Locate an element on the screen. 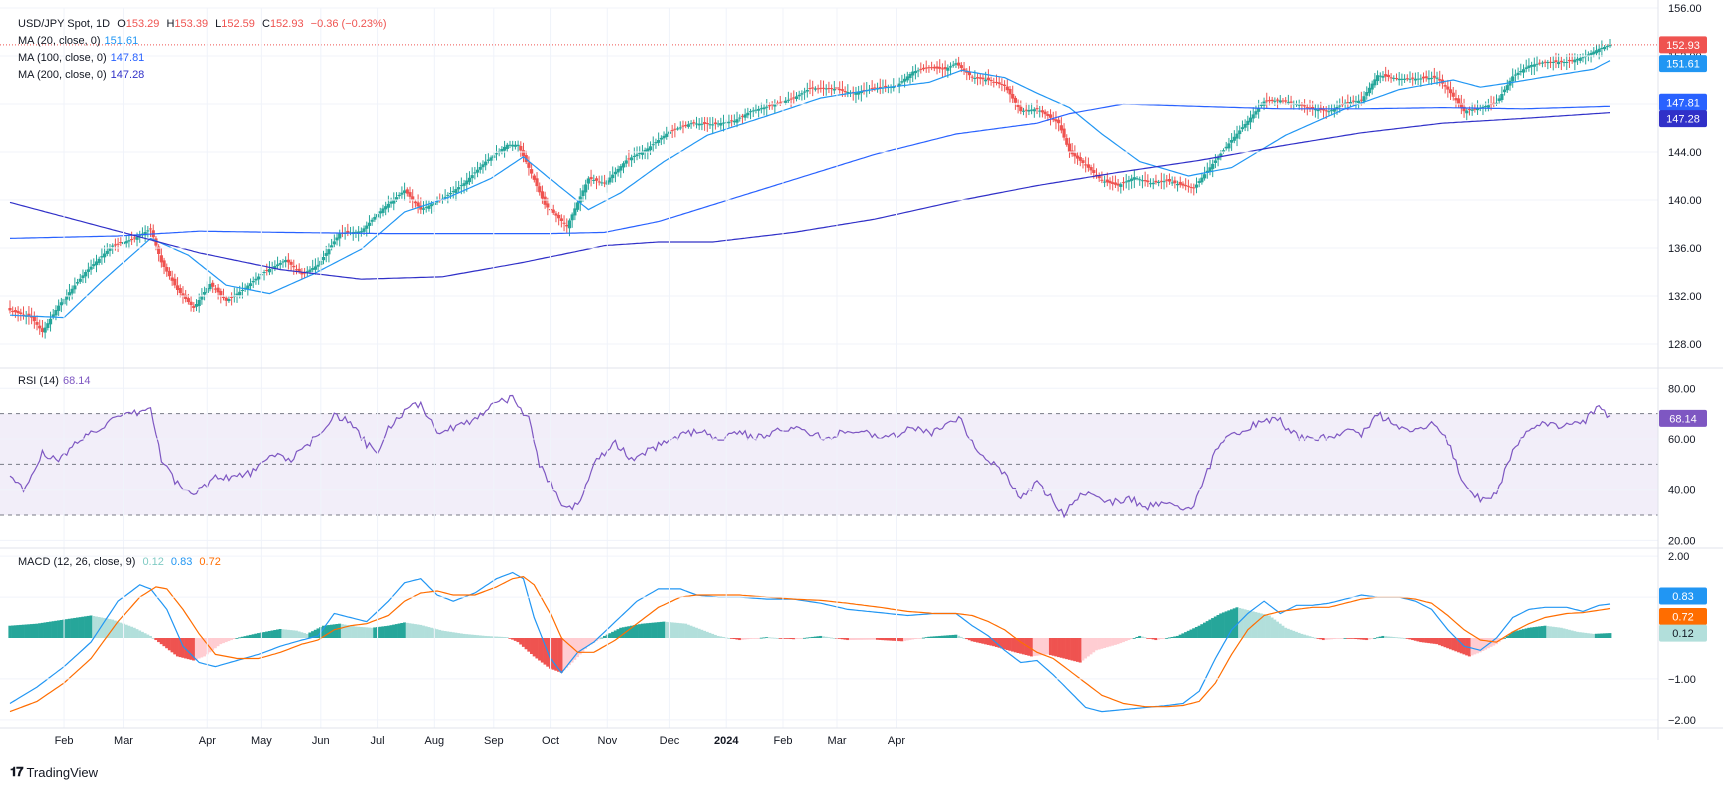 This screenshot has height=789, width=1723. x-tick-label: Oct is located at coordinates (550, 741).